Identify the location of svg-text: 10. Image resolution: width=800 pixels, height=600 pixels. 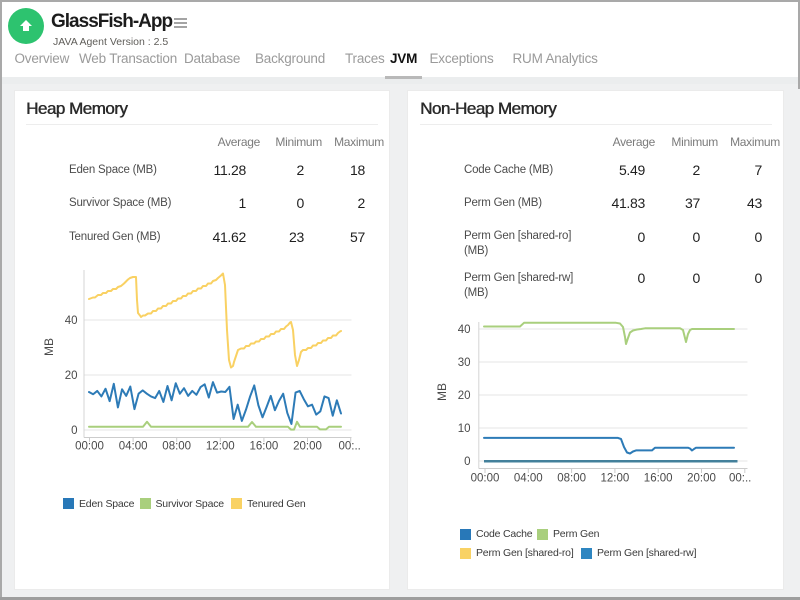
(464, 429).